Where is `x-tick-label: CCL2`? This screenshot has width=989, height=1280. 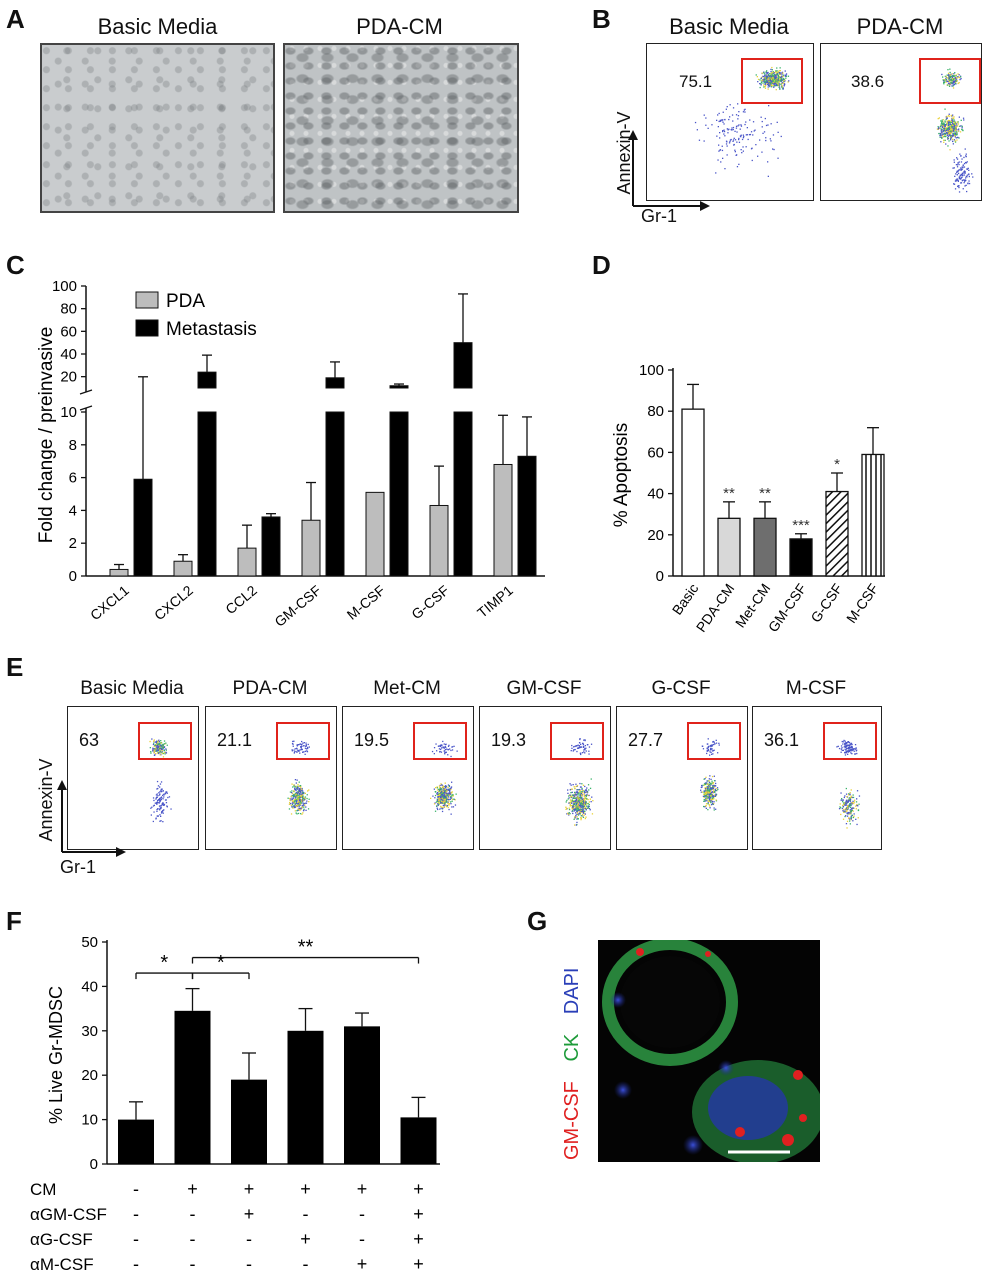 x-tick-label: CCL2 is located at coordinates (241, 599).